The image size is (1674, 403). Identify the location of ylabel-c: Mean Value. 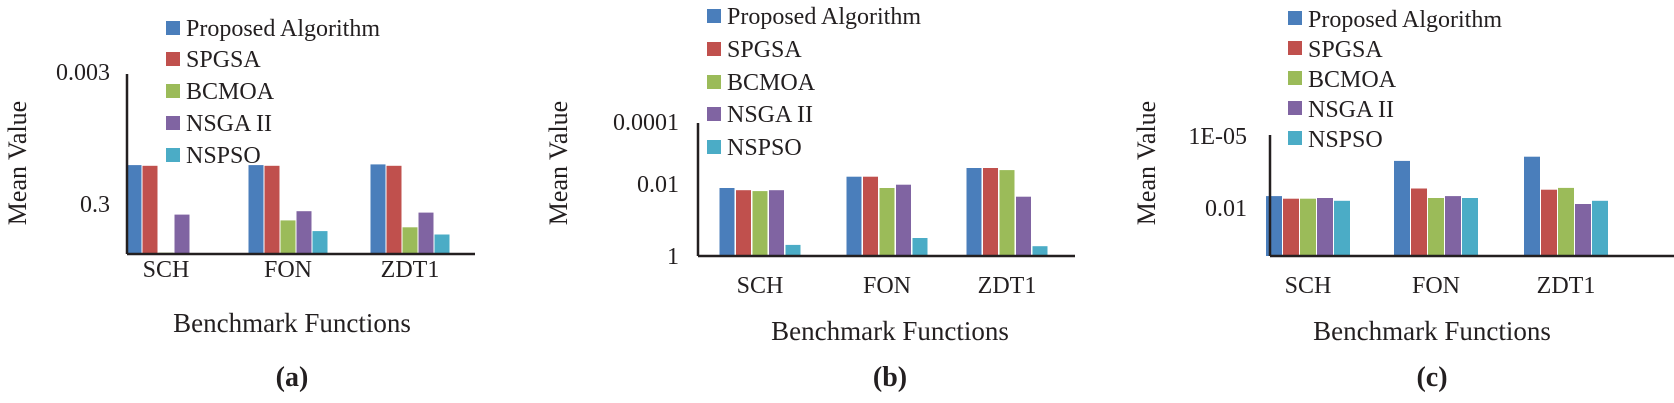
(1146, 163).